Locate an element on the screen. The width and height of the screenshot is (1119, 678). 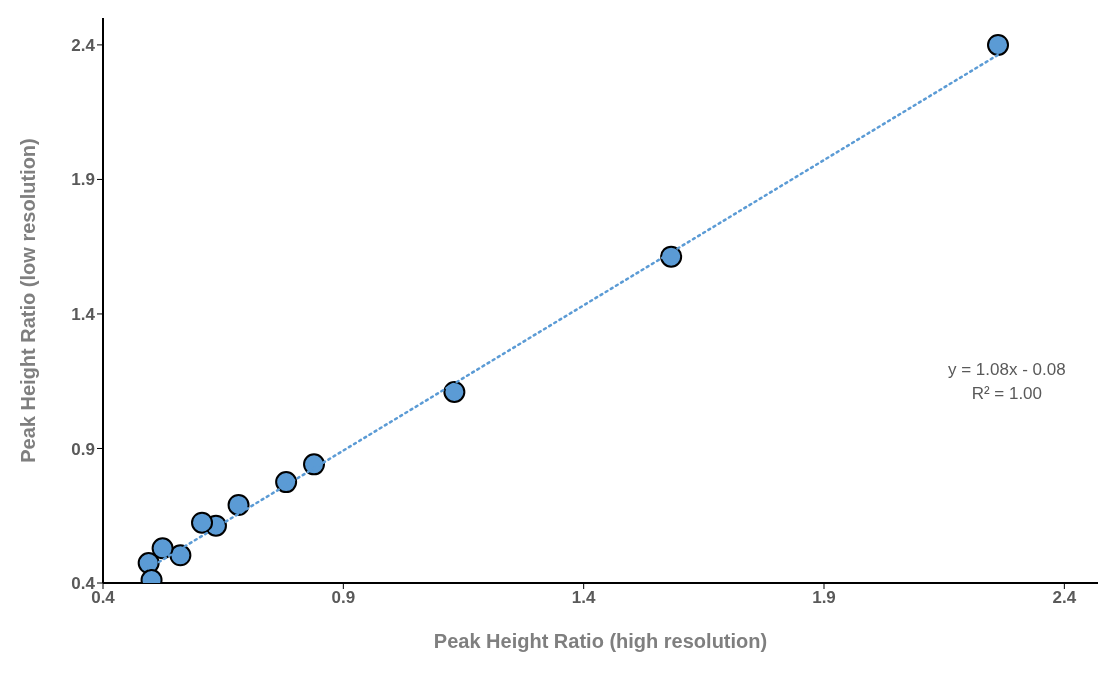
y-tick-label: 1.9 is located at coordinates (83, 180).